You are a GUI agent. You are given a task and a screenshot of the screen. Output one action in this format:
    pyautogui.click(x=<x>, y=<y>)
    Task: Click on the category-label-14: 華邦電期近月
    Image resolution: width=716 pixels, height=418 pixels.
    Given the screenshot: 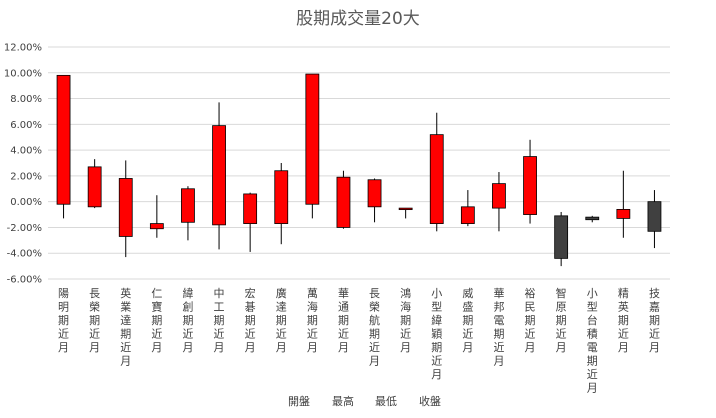 What is the action you would take?
    pyautogui.click(x=498, y=327)
    